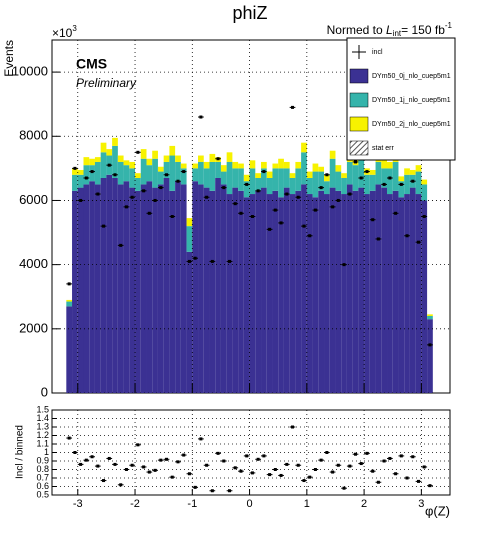 The image size is (502, 536). I want to click on y-tick-label: 2000, so click(33, 327).